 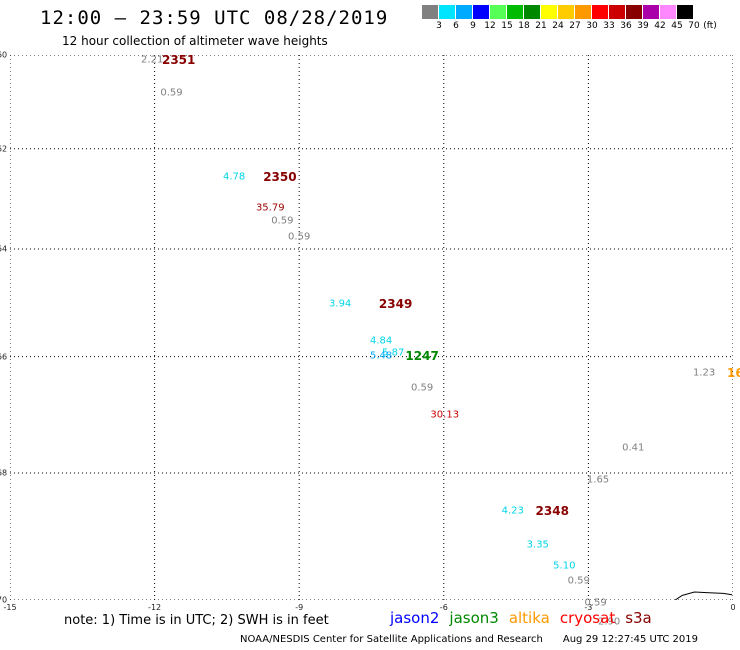 What do you see at coordinates (393, 353) in the screenshot?
I see `wave-height-value: 5.87` at bounding box center [393, 353].